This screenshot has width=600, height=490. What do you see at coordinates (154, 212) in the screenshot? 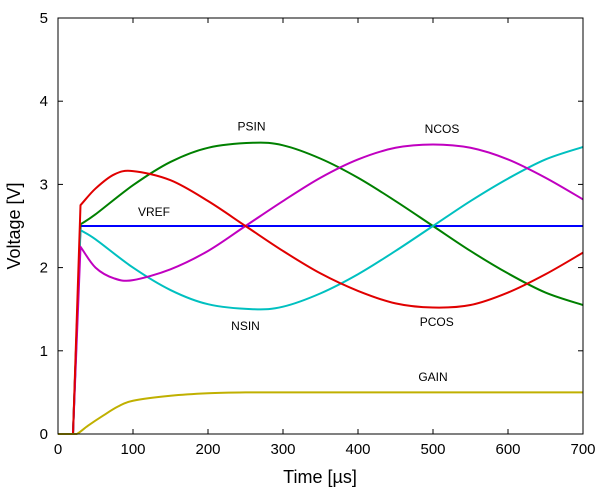
I see `series-label-vref: VREF` at bounding box center [154, 212].